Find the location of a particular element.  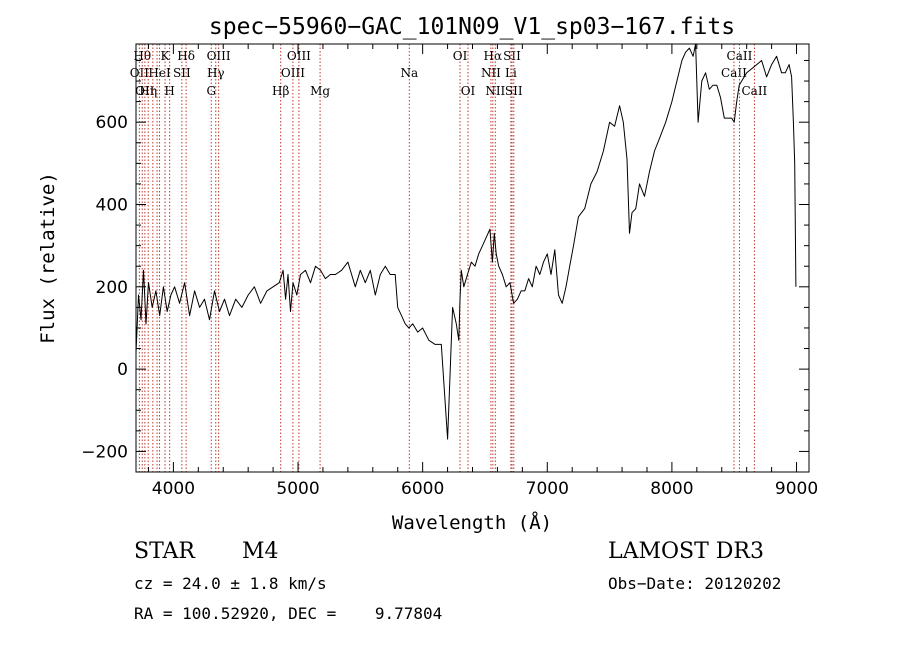

spectral-line-label: Li is located at coordinates (511, 73).